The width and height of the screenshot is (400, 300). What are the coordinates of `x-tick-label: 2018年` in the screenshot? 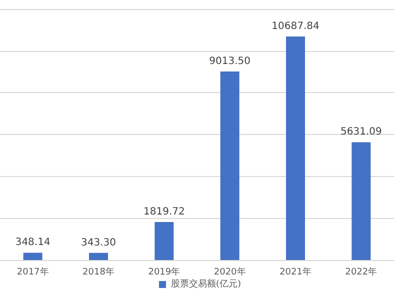 It's located at (98, 272).